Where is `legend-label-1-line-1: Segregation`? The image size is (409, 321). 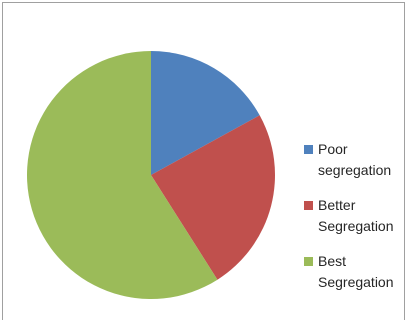
legend-label-1-line-1: Segregation is located at coordinates (356, 226).